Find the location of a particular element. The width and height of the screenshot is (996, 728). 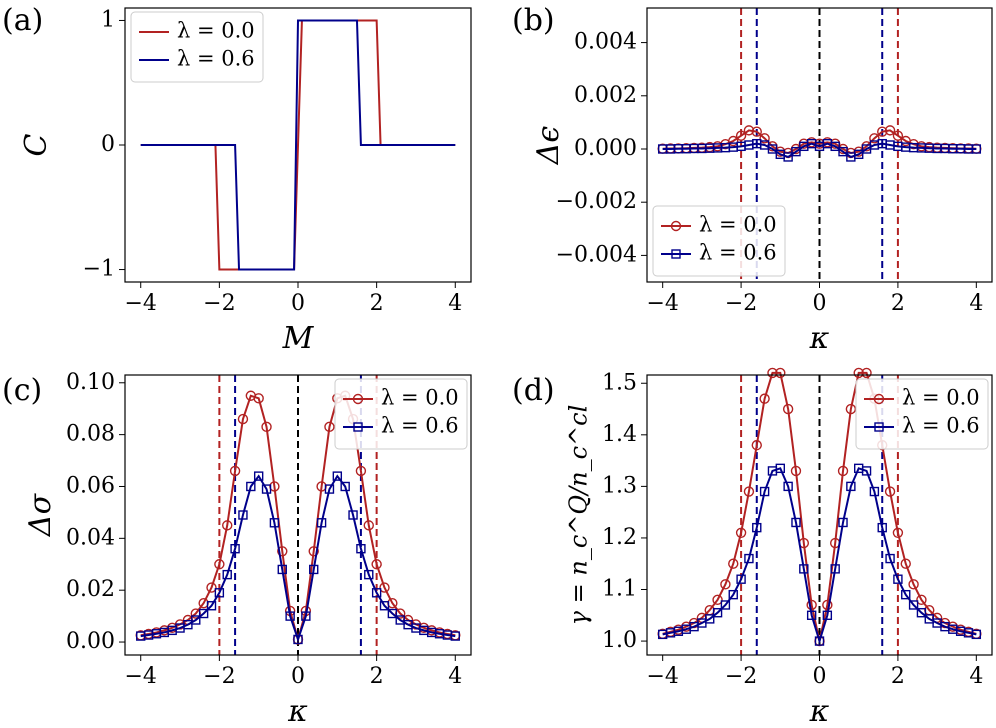

y-axis-label: C is located at coordinates (36, 144).